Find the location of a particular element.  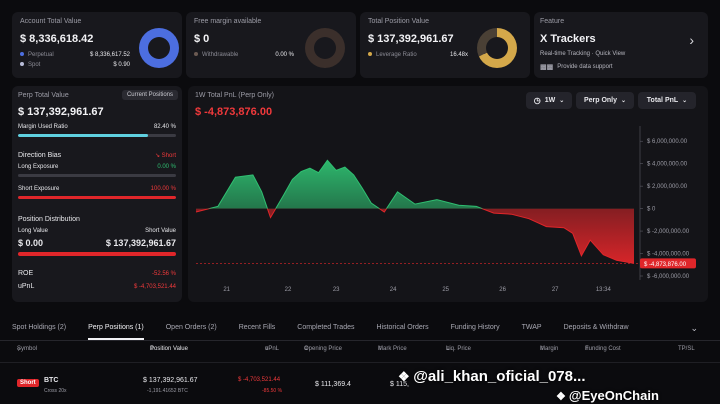

leverage-row: Leverage Ratio 16.48x is located at coordinates (418, 55).